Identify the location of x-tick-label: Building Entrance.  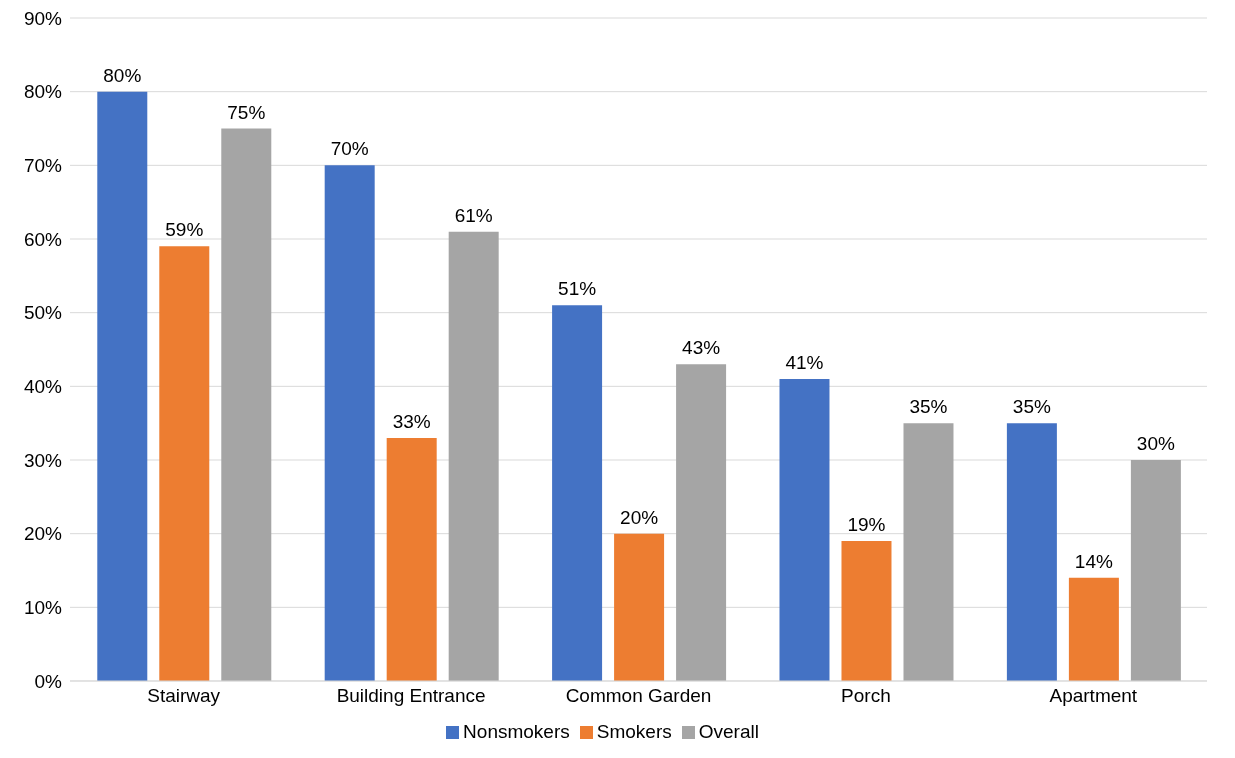
(411, 696).